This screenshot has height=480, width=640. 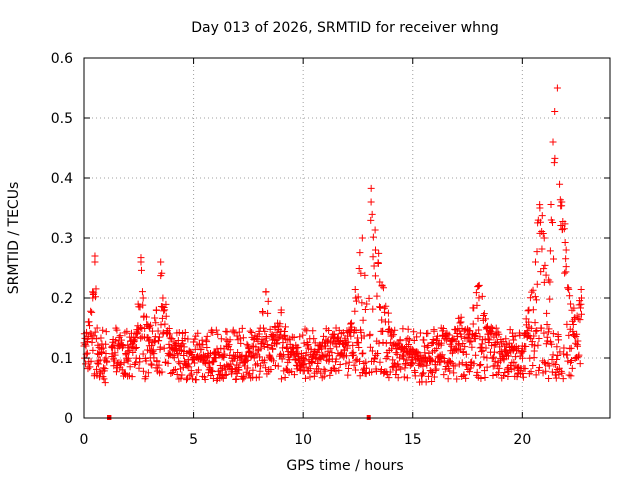 I want to click on y-tick-label: 0.6, so click(x=62, y=59).